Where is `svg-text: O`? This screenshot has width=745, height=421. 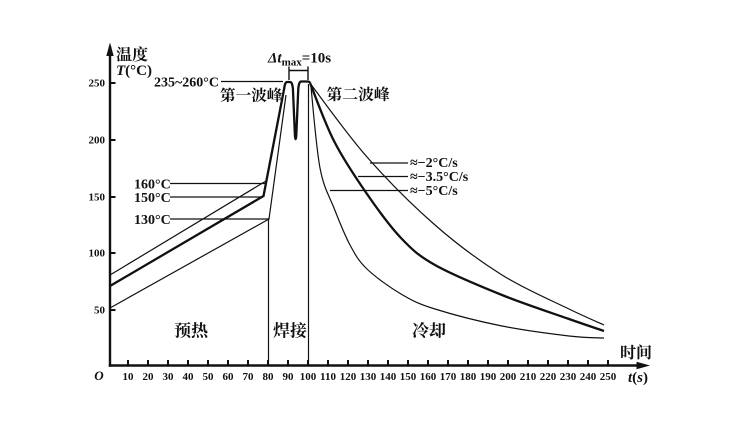
svg-text: O is located at coordinates (99, 375).